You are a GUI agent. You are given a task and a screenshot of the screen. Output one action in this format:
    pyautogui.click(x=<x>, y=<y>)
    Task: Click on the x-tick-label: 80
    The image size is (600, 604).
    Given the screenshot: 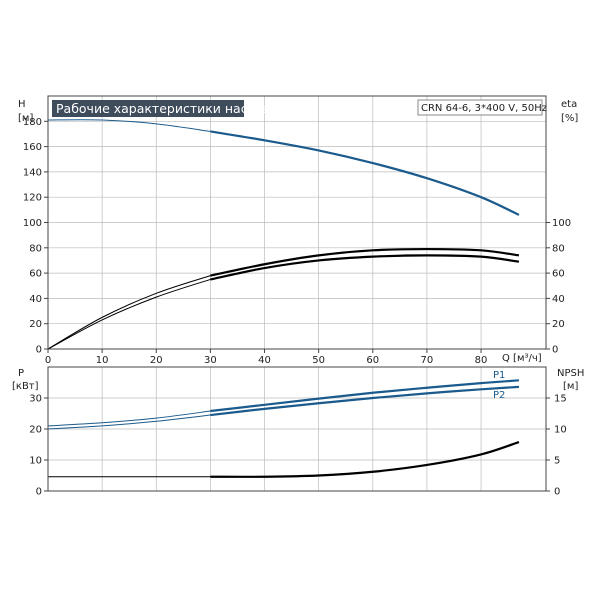 What is the action you would take?
    pyautogui.click(x=481, y=360)
    